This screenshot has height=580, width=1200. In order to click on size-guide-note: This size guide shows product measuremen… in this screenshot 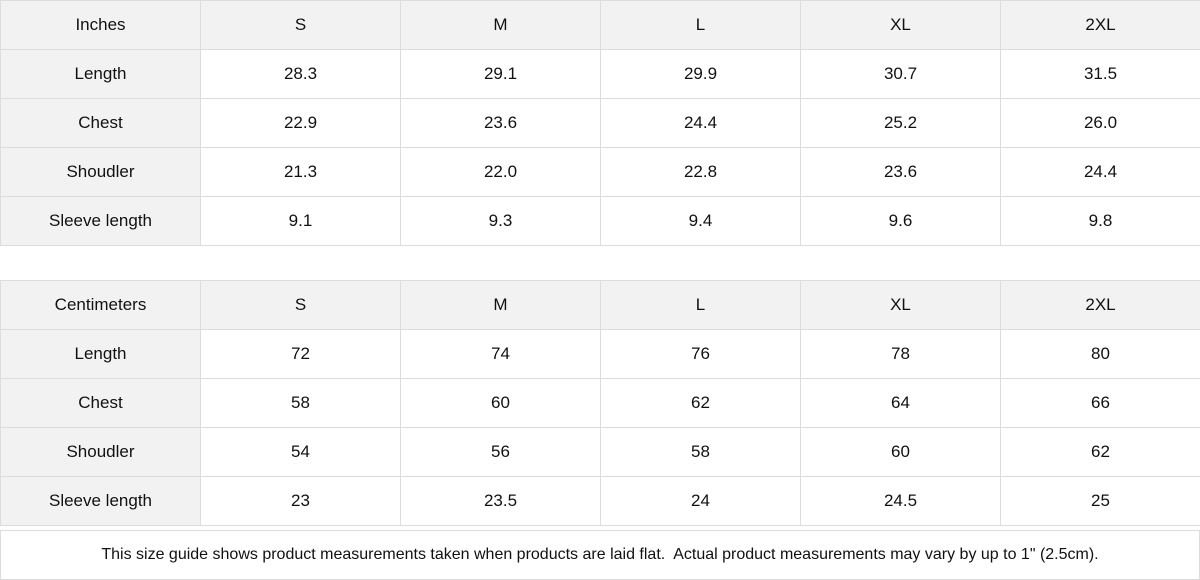, I will do `click(600, 555)`.